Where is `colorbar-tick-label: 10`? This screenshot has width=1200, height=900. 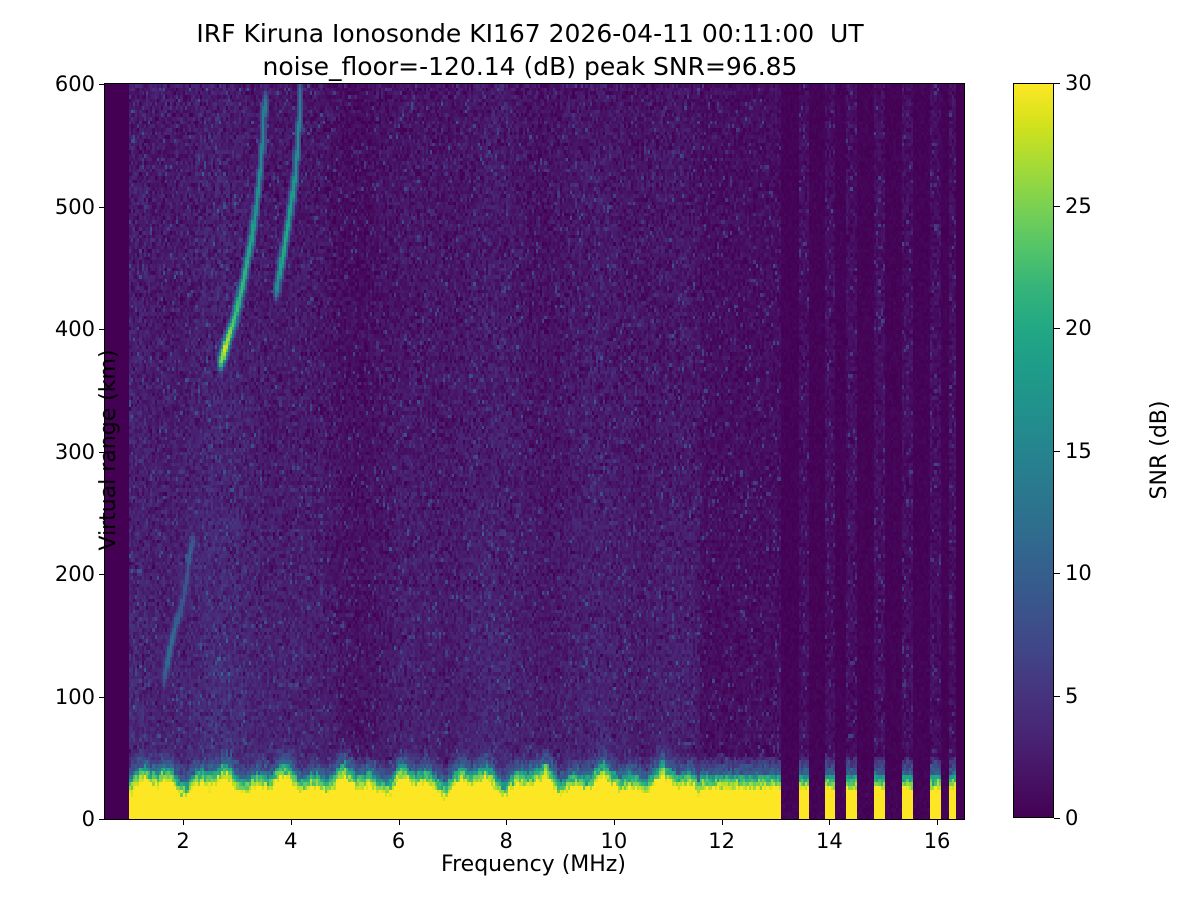 colorbar-tick-label: 10 is located at coordinates (1078, 573).